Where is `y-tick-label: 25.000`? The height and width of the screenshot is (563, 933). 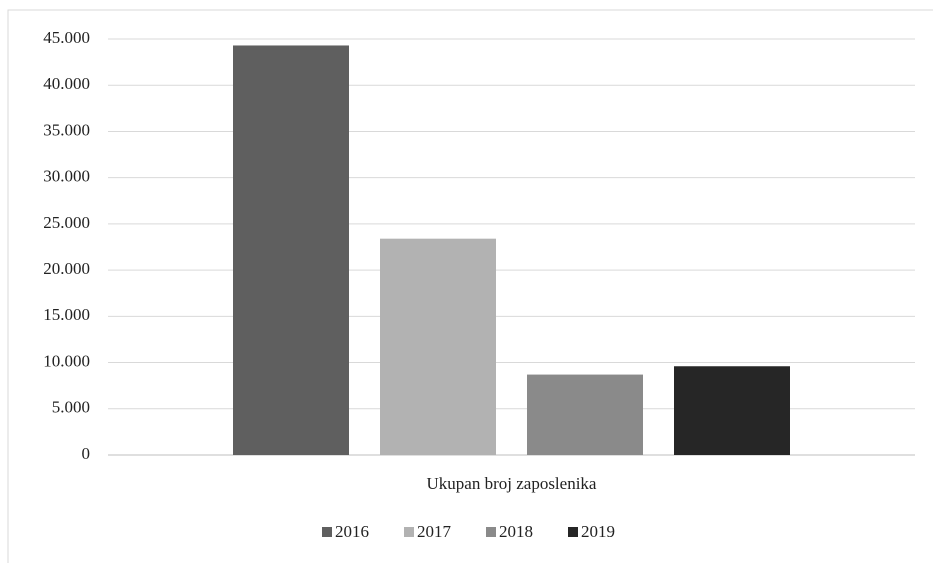
y-tick-label: 25.000 is located at coordinates (66, 222).